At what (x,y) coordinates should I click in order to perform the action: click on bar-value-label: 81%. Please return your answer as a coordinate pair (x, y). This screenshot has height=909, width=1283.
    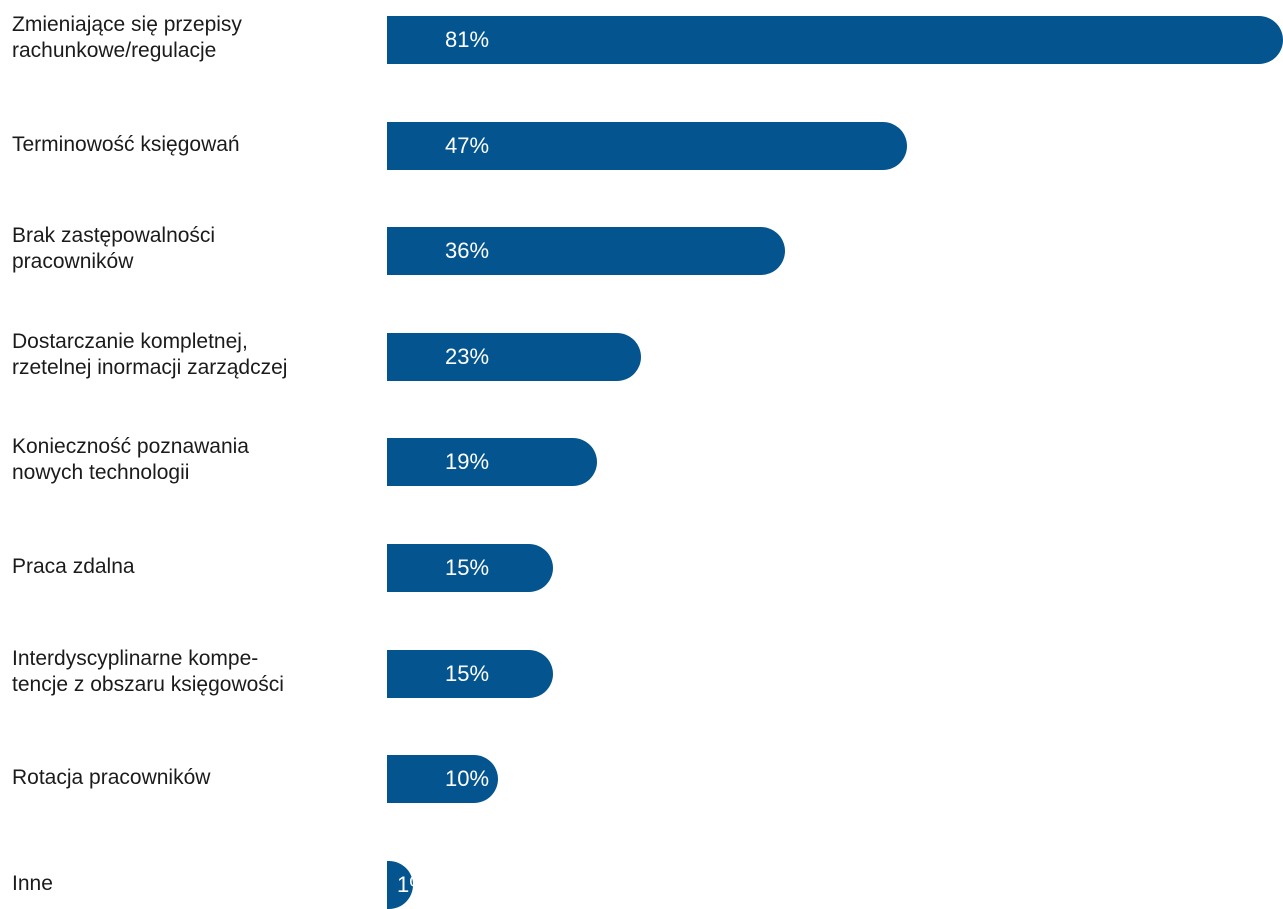
    Looking at the image, I should click on (467, 39).